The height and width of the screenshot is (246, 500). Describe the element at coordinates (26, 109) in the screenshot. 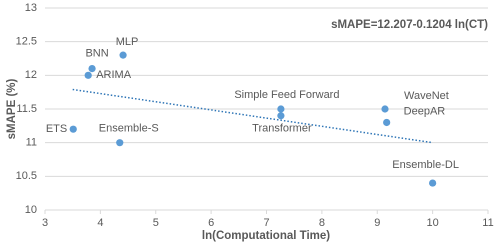

I see `y-tick-label: 11.5` at that location.